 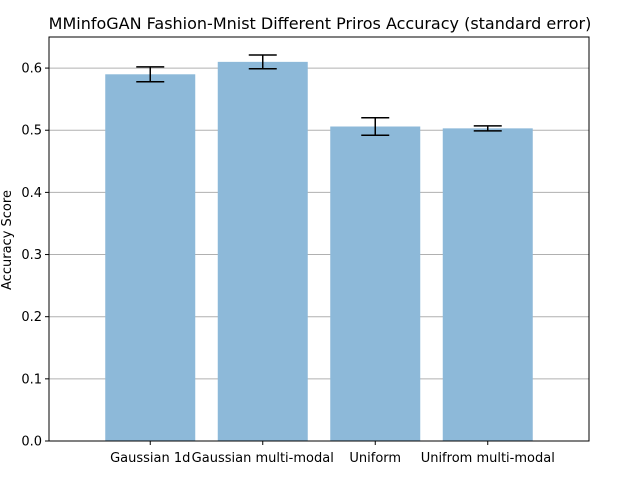 What do you see at coordinates (7, 240) in the screenshot?
I see `y-axis-label: Accuracy Score` at bounding box center [7, 240].